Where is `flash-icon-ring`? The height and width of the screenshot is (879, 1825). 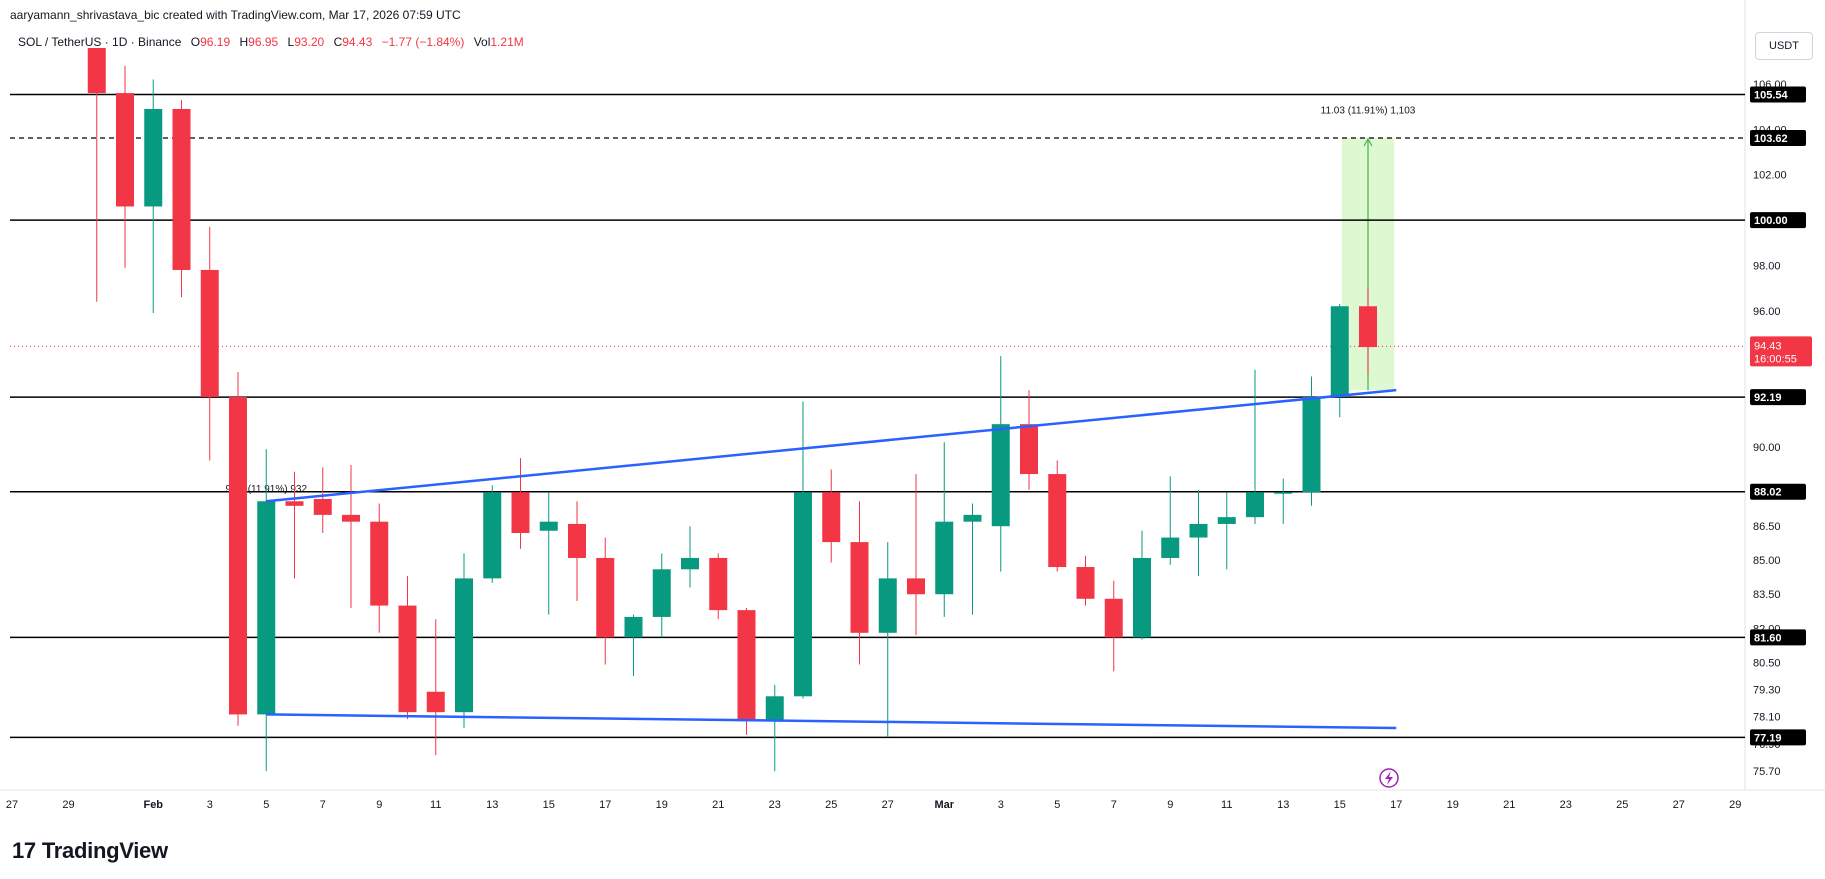 flash-icon-ring is located at coordinates (1389, 778).